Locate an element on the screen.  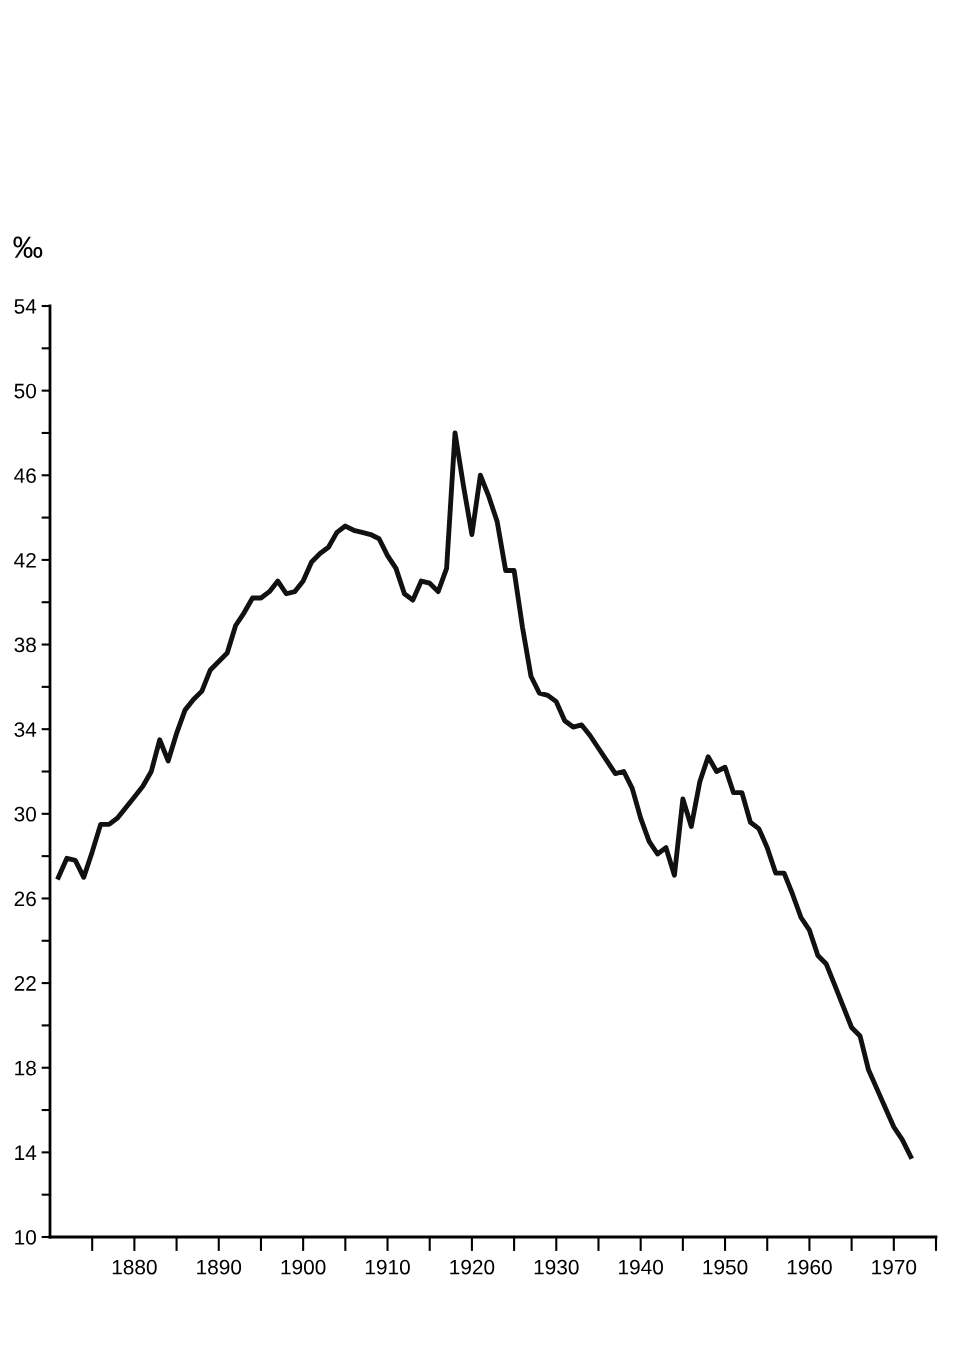
y-tick-label: 22 is located at coordinates (25, 983).